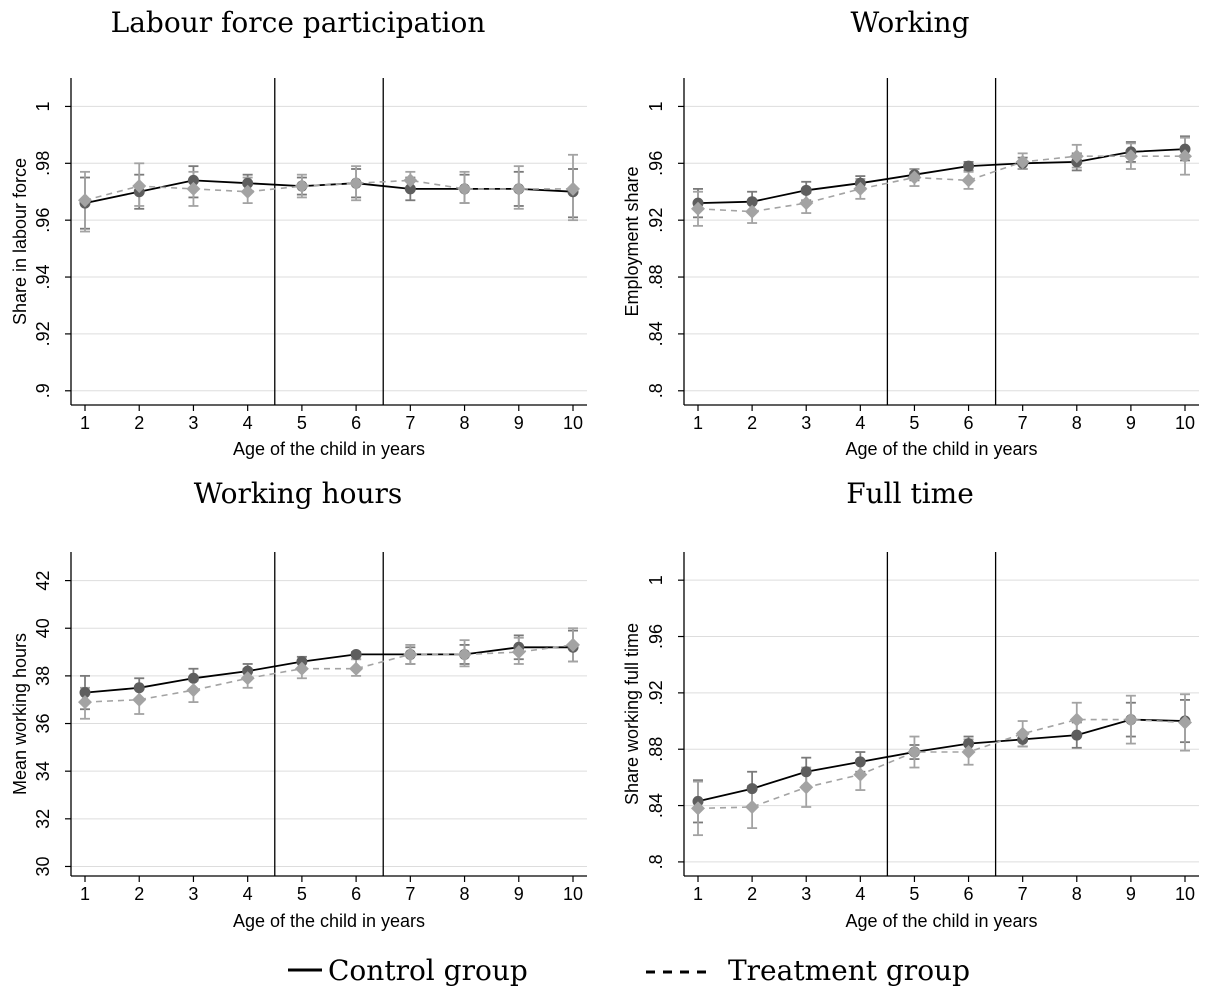 The height and width of the screenshot is (990, 1205). Describe the element at coordinates (910, 493) in the screenshot. I see `chart-title: Full time` at that location.